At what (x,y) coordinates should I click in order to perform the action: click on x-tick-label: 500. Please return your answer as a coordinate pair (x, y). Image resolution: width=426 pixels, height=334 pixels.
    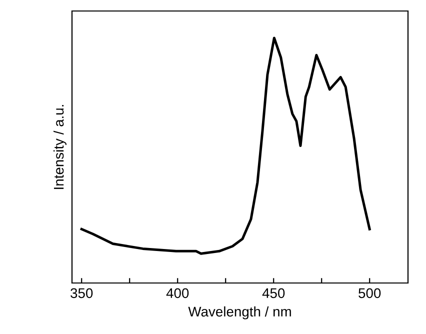
    Looking at the image, I should click on (369, 293).